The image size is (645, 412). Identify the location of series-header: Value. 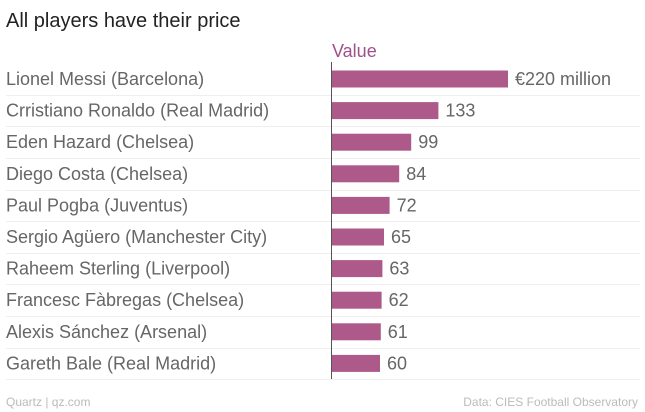
(354, 51).